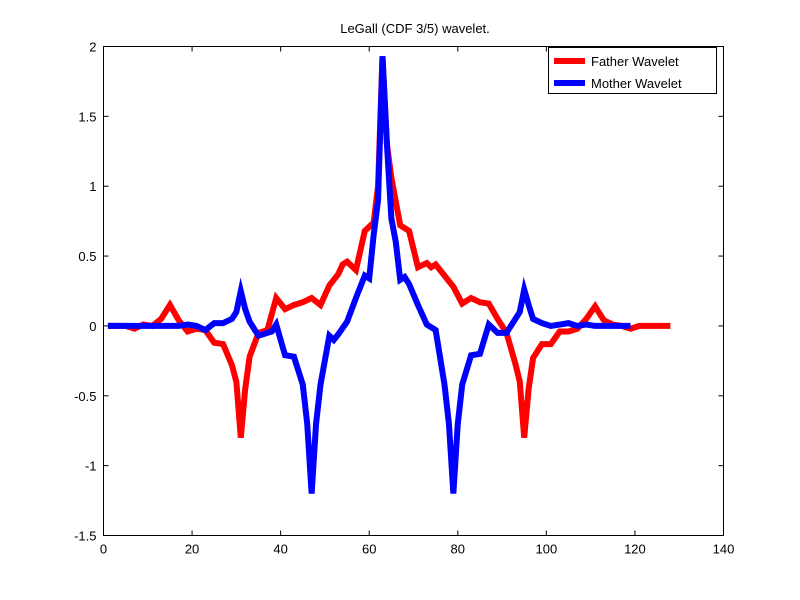 The width and height of the screenshot is (800, 600). I want to click on y-tick-label: -1, so click(91, 466).